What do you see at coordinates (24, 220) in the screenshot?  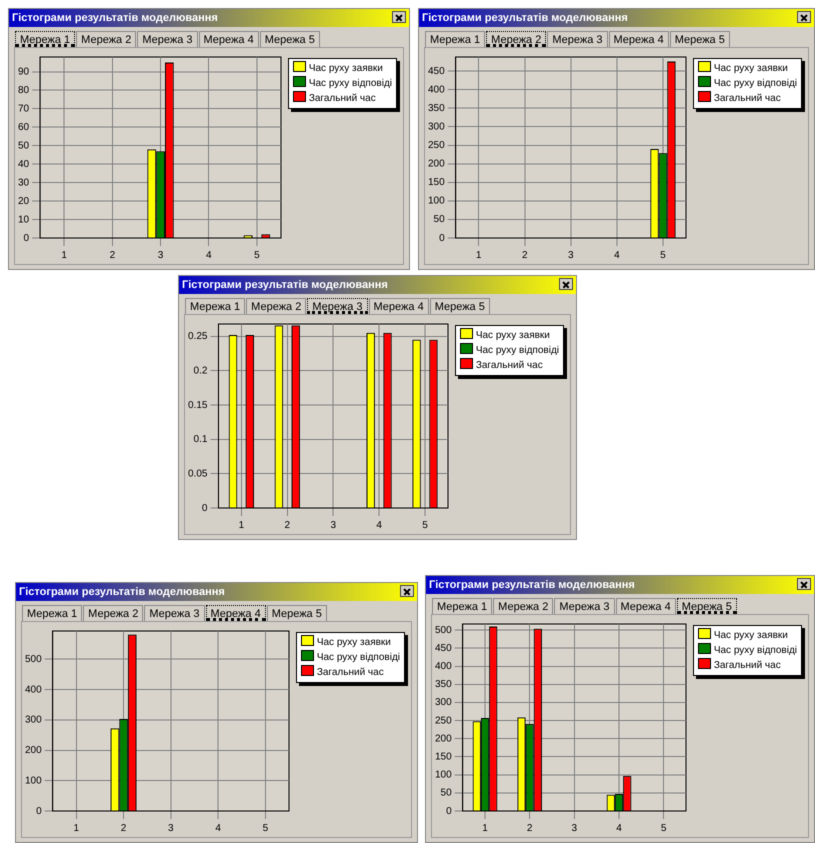 I see `y-tick-label: 10` at bounding box center [24, 220].